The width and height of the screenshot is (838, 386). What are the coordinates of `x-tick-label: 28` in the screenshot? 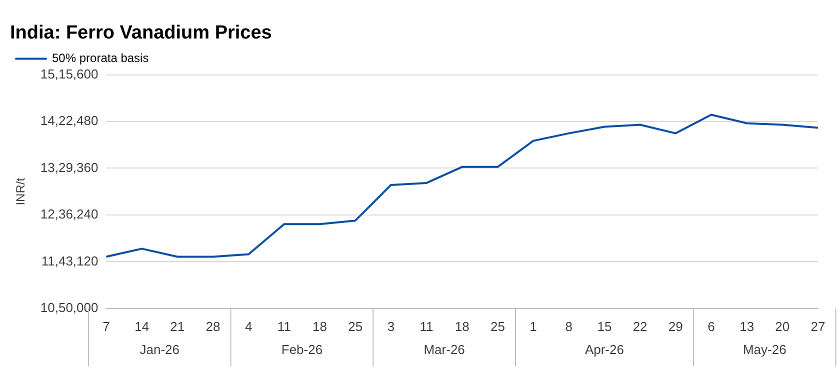 It's located at (213, 326).